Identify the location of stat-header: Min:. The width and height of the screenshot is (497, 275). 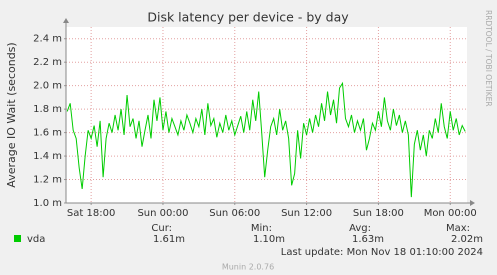
(261, 228).